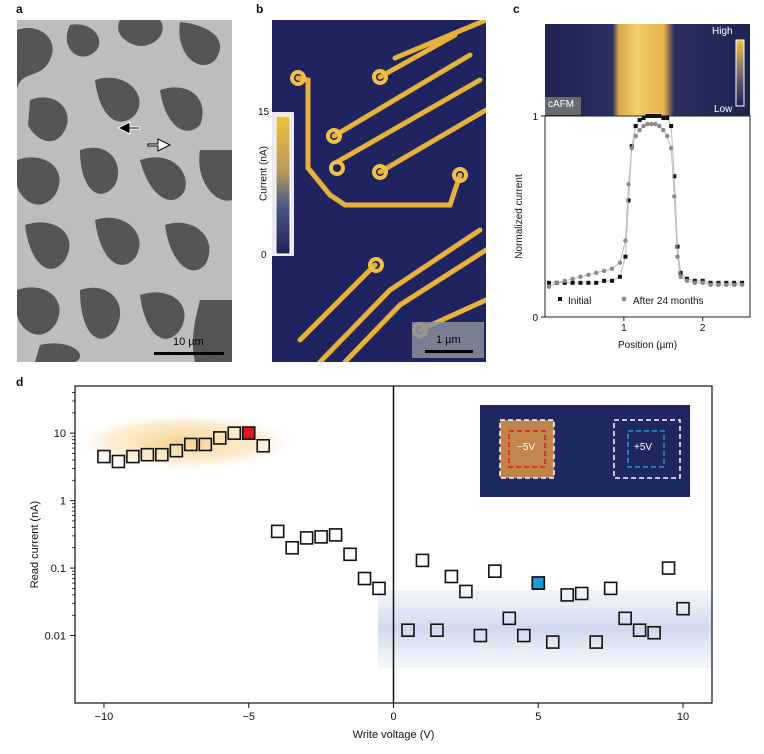 The width and height of the screenshot is (764, 754). What do you see at coordinates (643, 447) in the screenshot?
I see `inset-label-pos: +5V` at bounding box center [643, 447].